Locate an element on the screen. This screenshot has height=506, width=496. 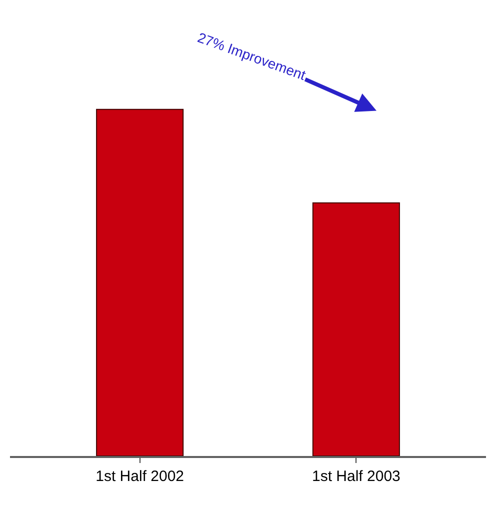
x-tick-label: 1st Half 2002 is located at coordinates (140, 476).